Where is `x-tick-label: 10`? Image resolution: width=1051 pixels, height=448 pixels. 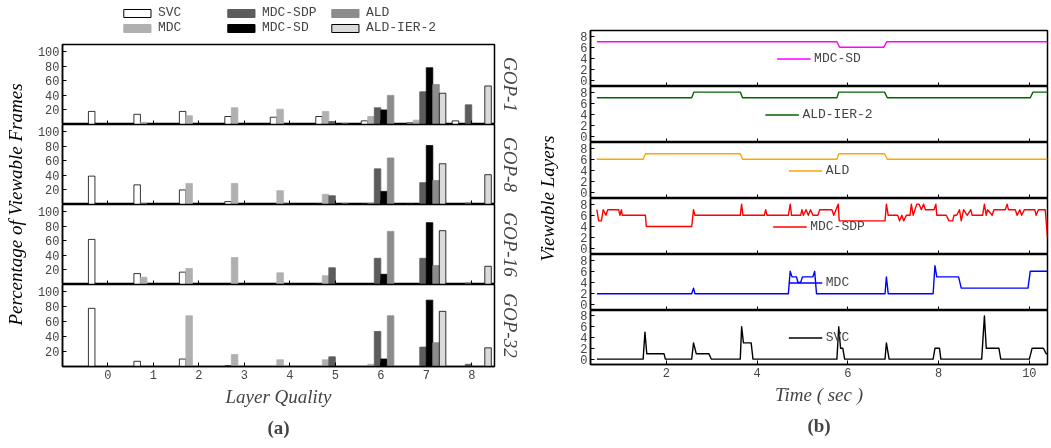 x-tick-label: 10 is located at coordinates (1029, 373).